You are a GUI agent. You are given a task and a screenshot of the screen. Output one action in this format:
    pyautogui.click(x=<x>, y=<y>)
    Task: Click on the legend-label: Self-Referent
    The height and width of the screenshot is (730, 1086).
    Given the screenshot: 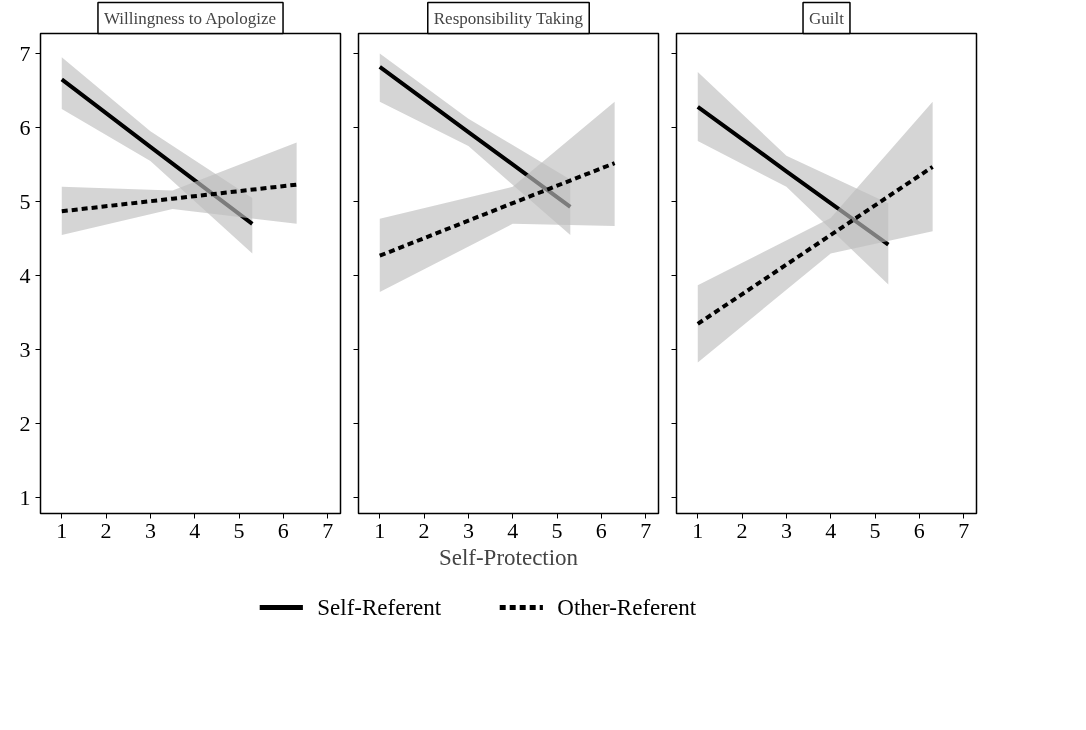 What is the action you would take?
    pyautogui.click(x=379, y=607)
    